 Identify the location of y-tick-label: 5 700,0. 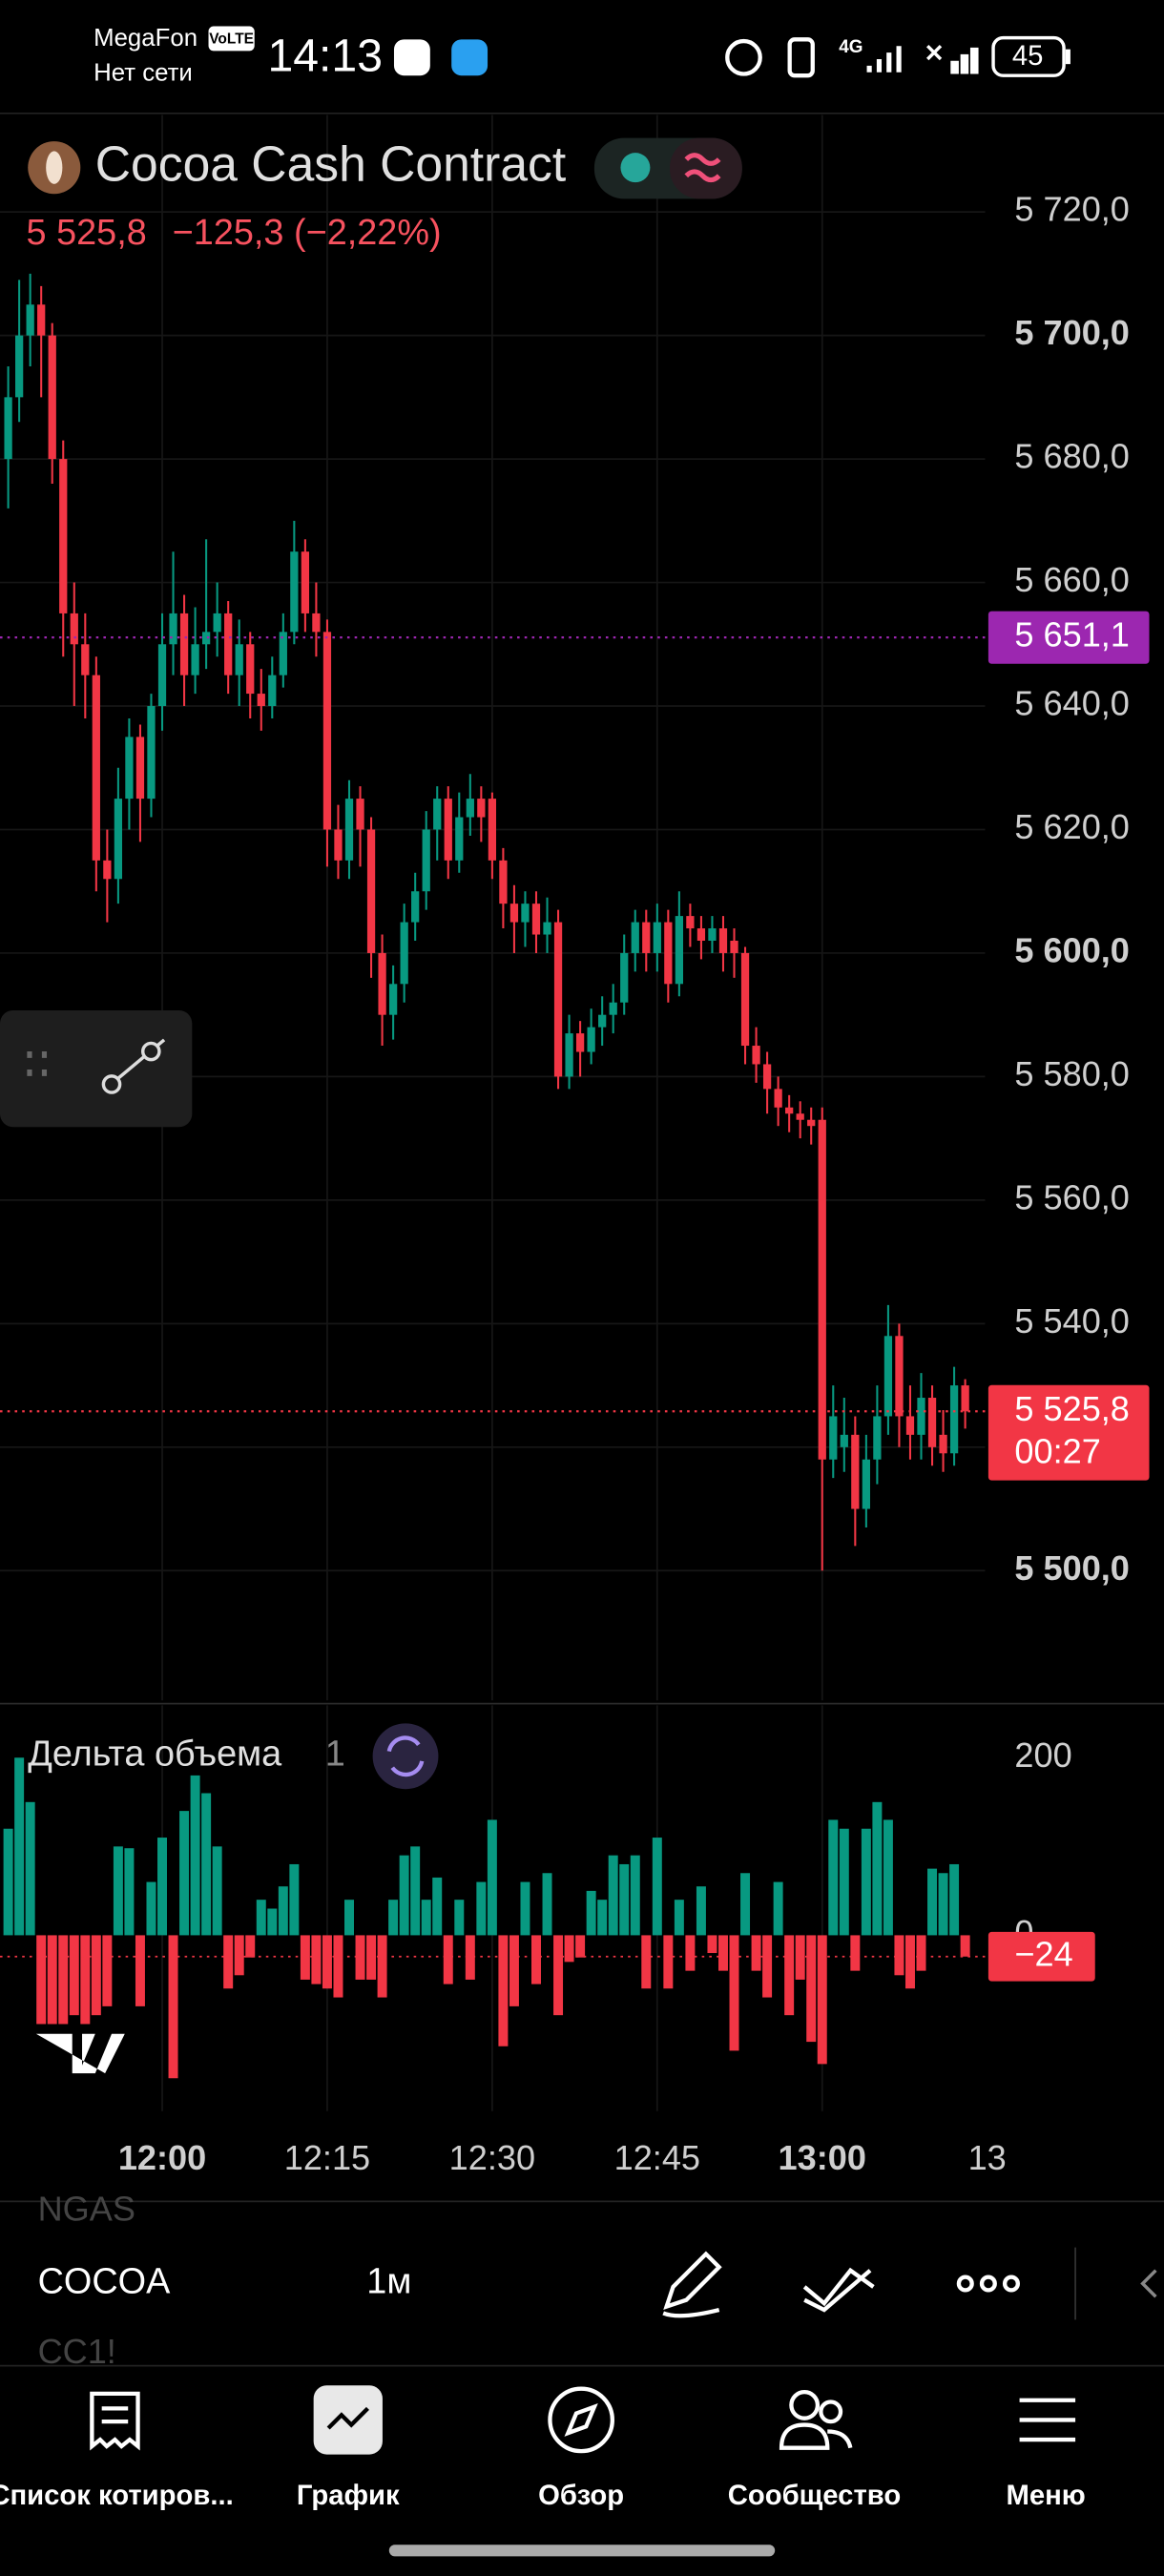
(1072, 332).